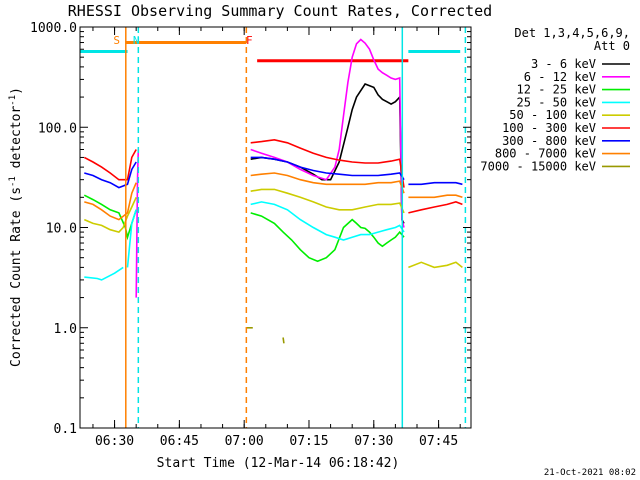 This screenshot has width=640, height=480. Describe the element at coordinates (65, 329) in the screenshot. I see `y-tick-label: 1.0` at that location.